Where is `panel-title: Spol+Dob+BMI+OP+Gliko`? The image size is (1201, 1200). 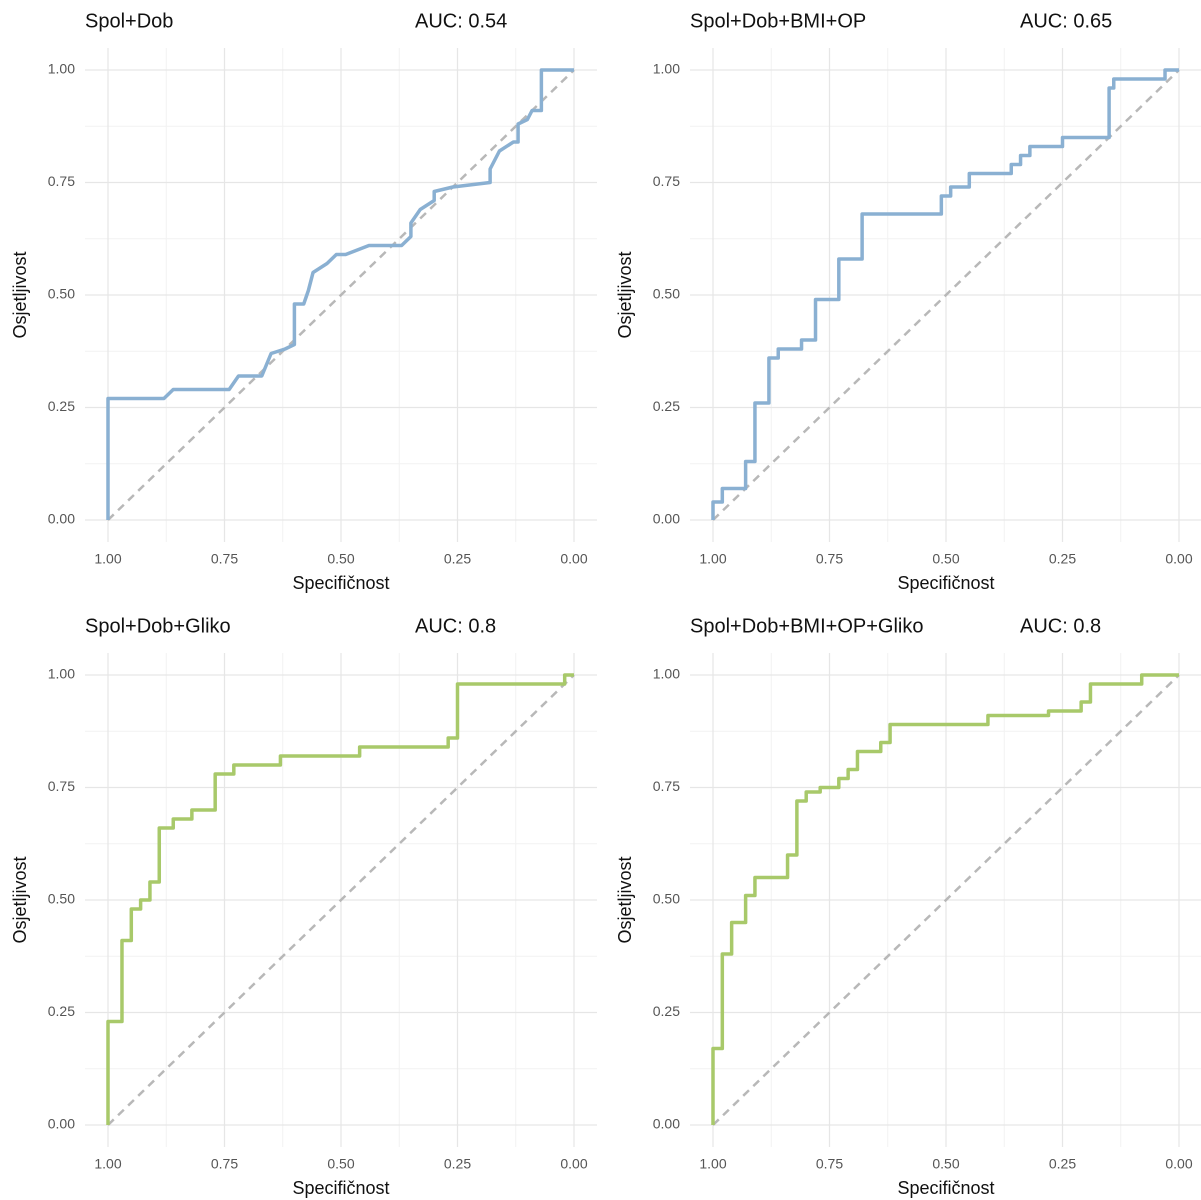
panel-title: Spol+Dob+BMI+OP+Gliko is located at coordinates (806, 626).